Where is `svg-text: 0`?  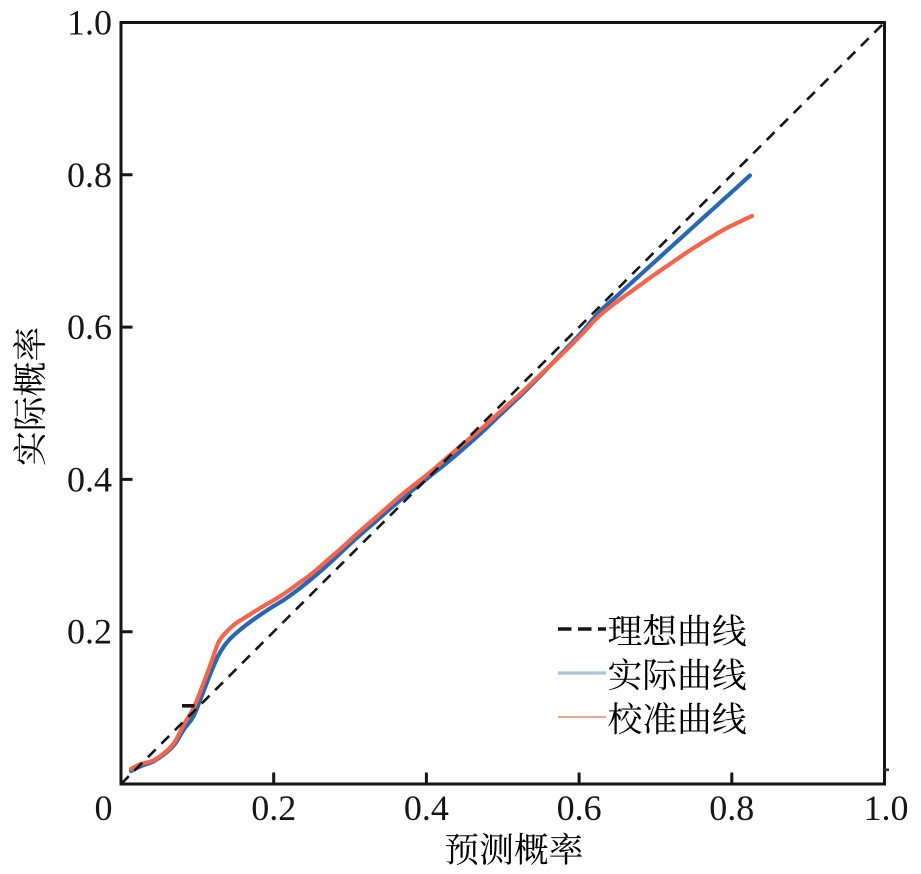
svg-text: 0 is located at coordinates (104, 808).